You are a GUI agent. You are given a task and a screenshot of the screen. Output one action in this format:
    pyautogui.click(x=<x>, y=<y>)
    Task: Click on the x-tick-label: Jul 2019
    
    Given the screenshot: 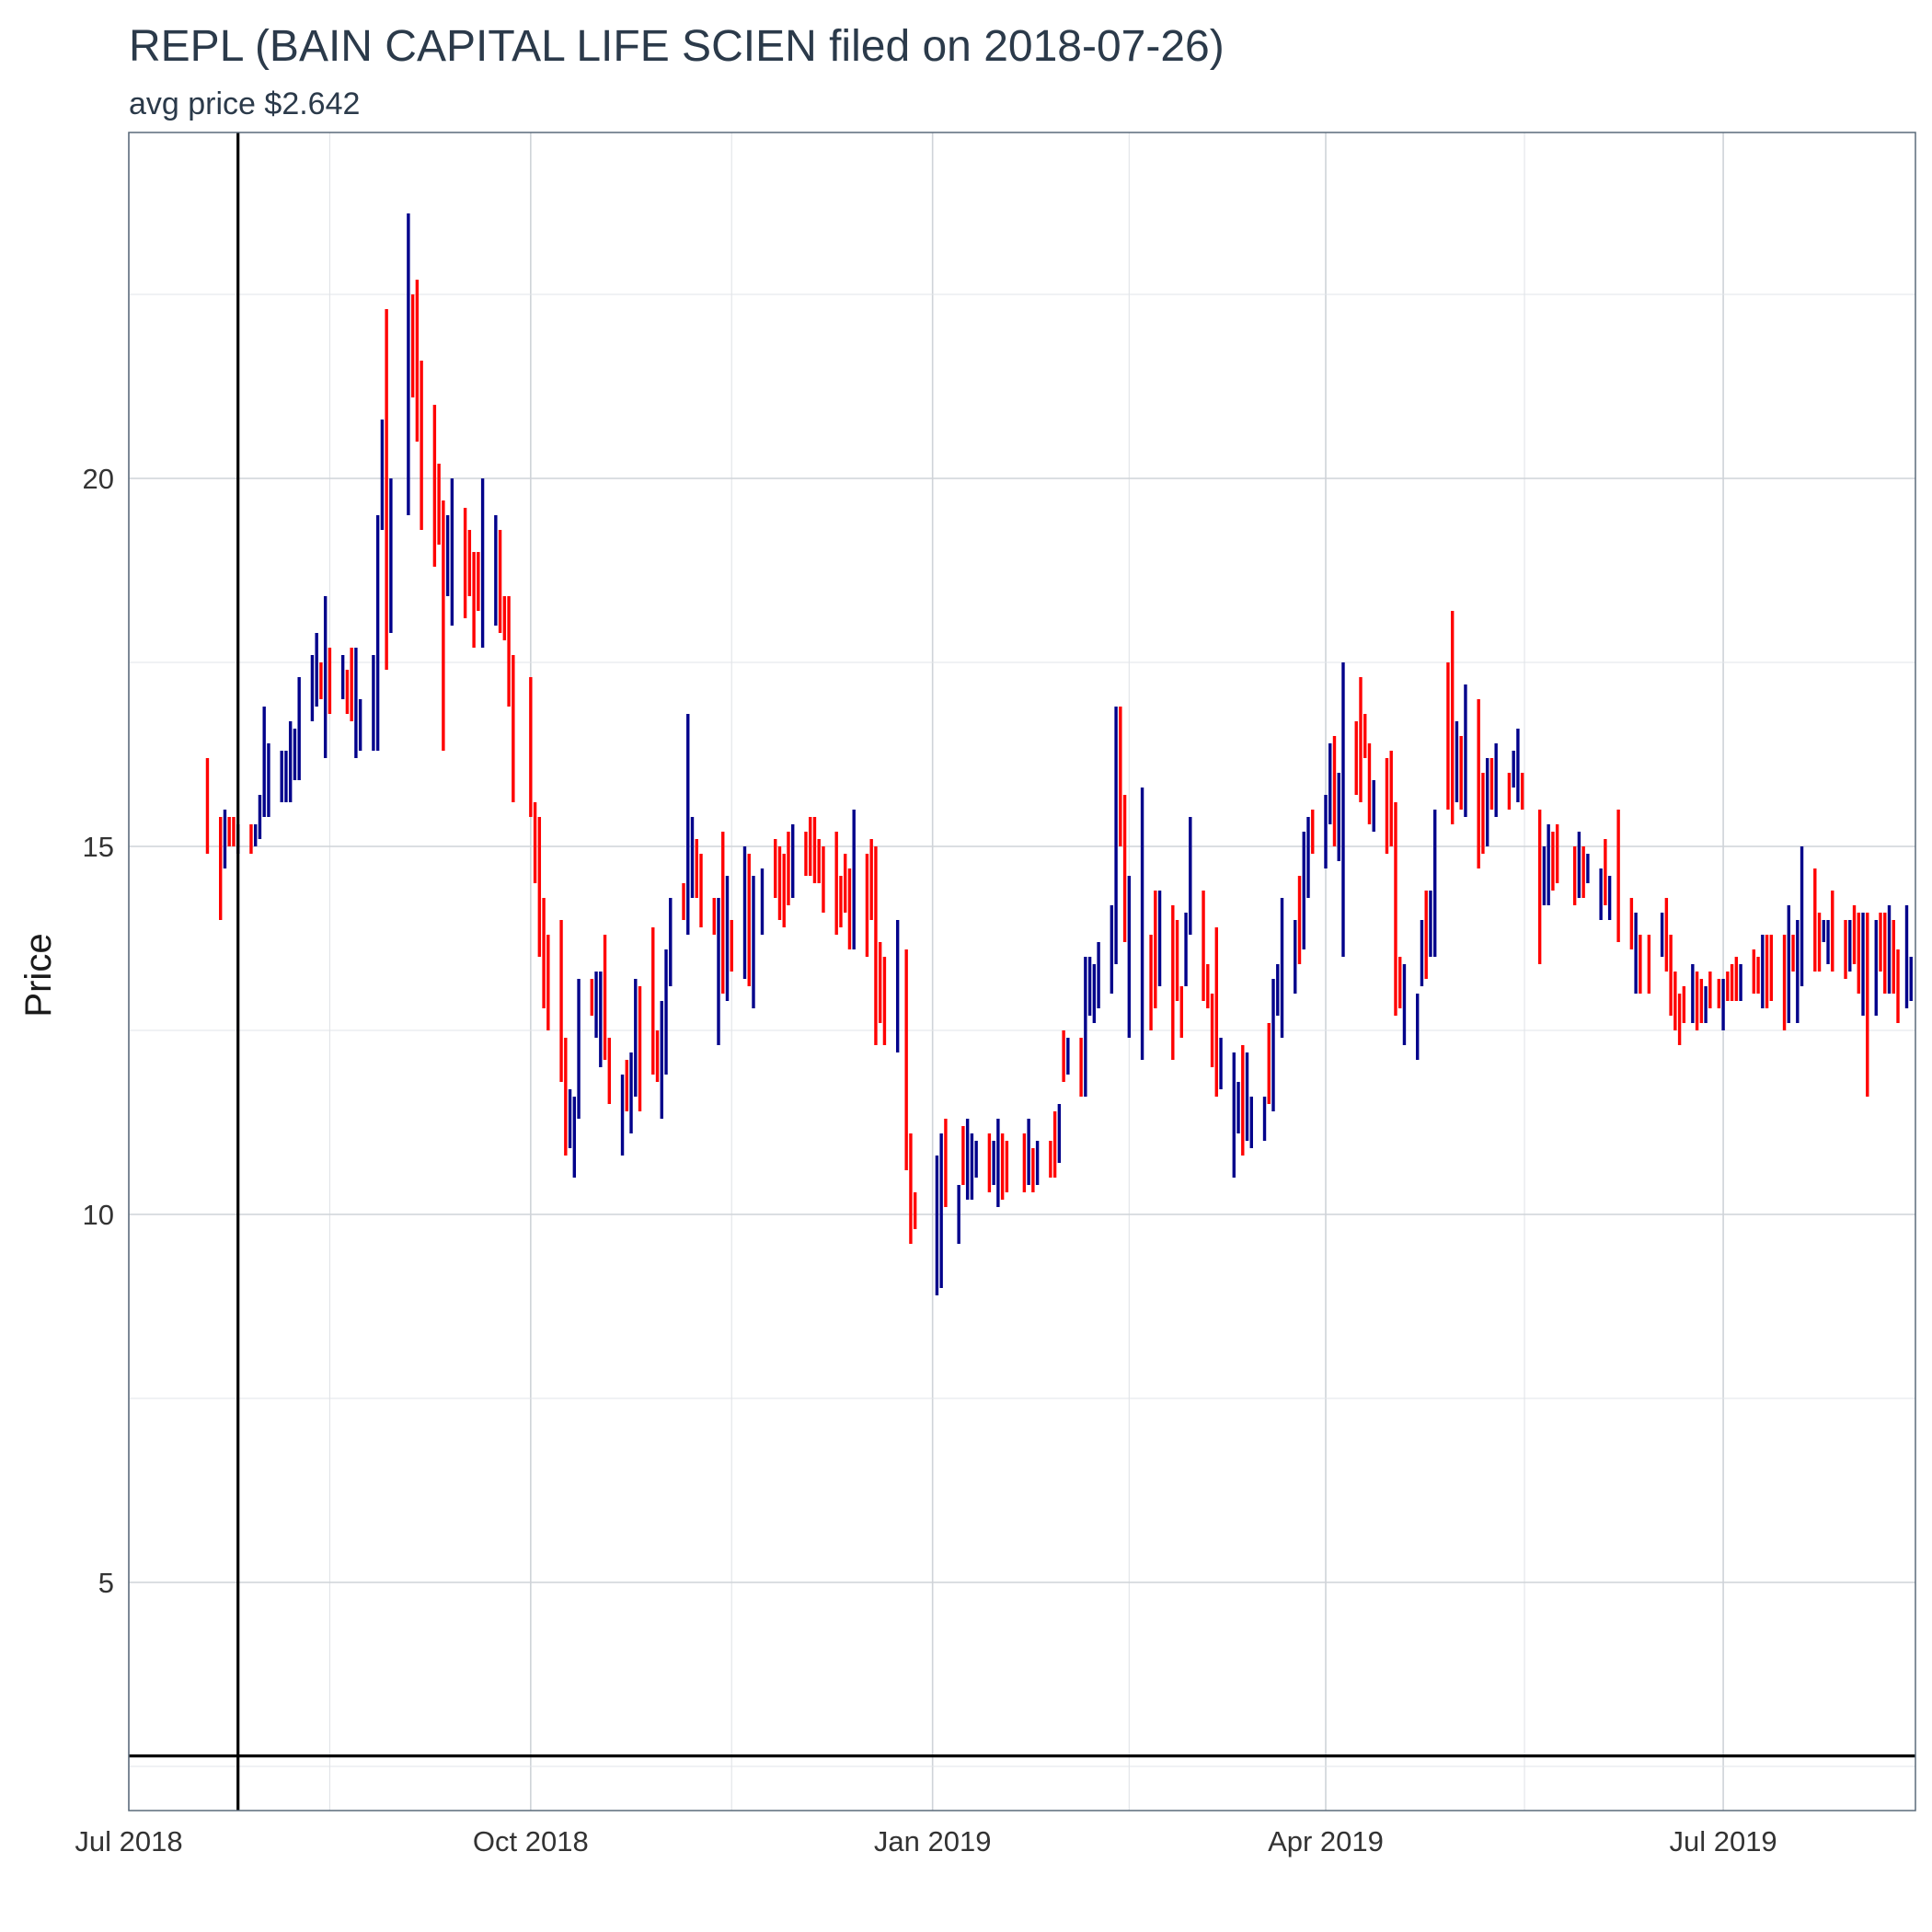 What is the action you would take?
    pyautogui.click(x=1723, y=1841)
    